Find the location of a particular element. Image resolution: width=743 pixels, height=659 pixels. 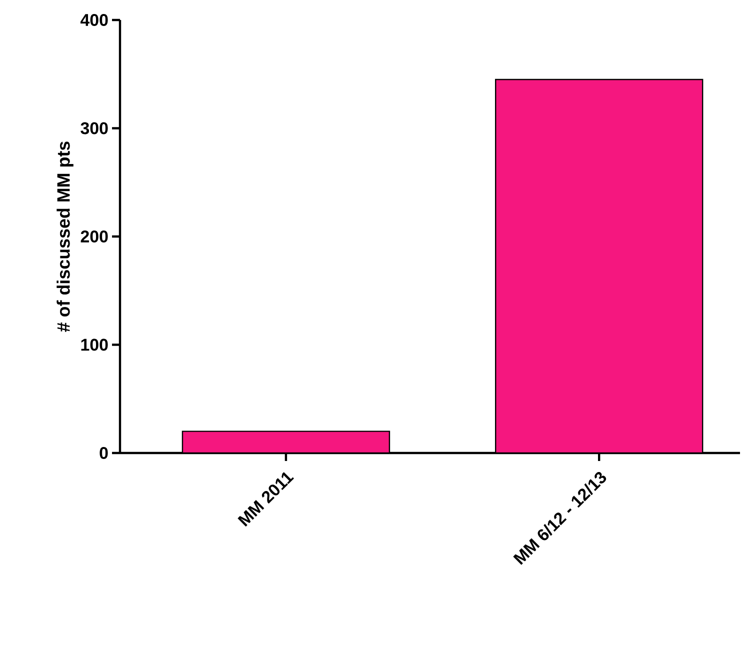

y-tick-label: 300 is located at coordinates (94, 128).